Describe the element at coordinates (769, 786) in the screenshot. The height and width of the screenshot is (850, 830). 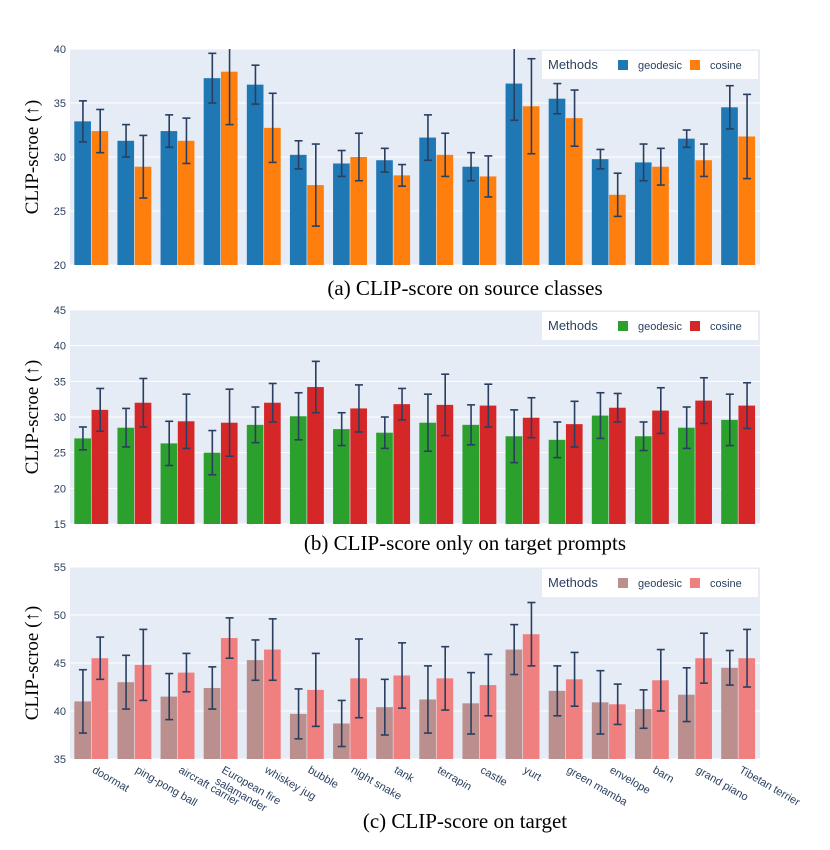
I see `x-tick-label: Tibetan terrier` at that location.